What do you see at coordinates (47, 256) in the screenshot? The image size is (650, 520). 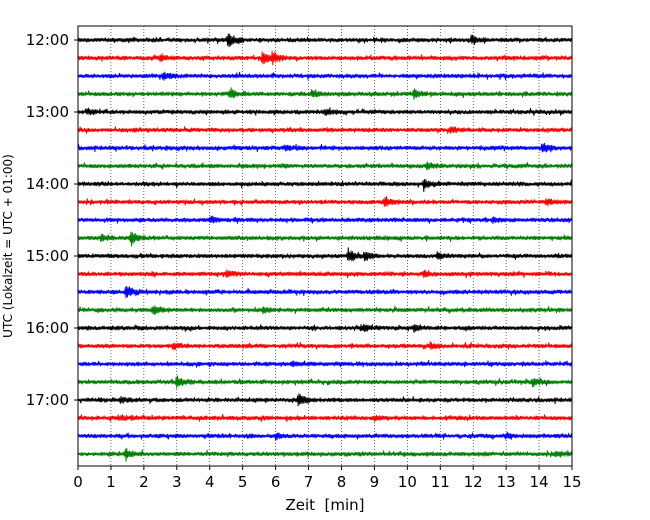 I see `y-tick-label: 15:00` at bounding box center [47, 256].